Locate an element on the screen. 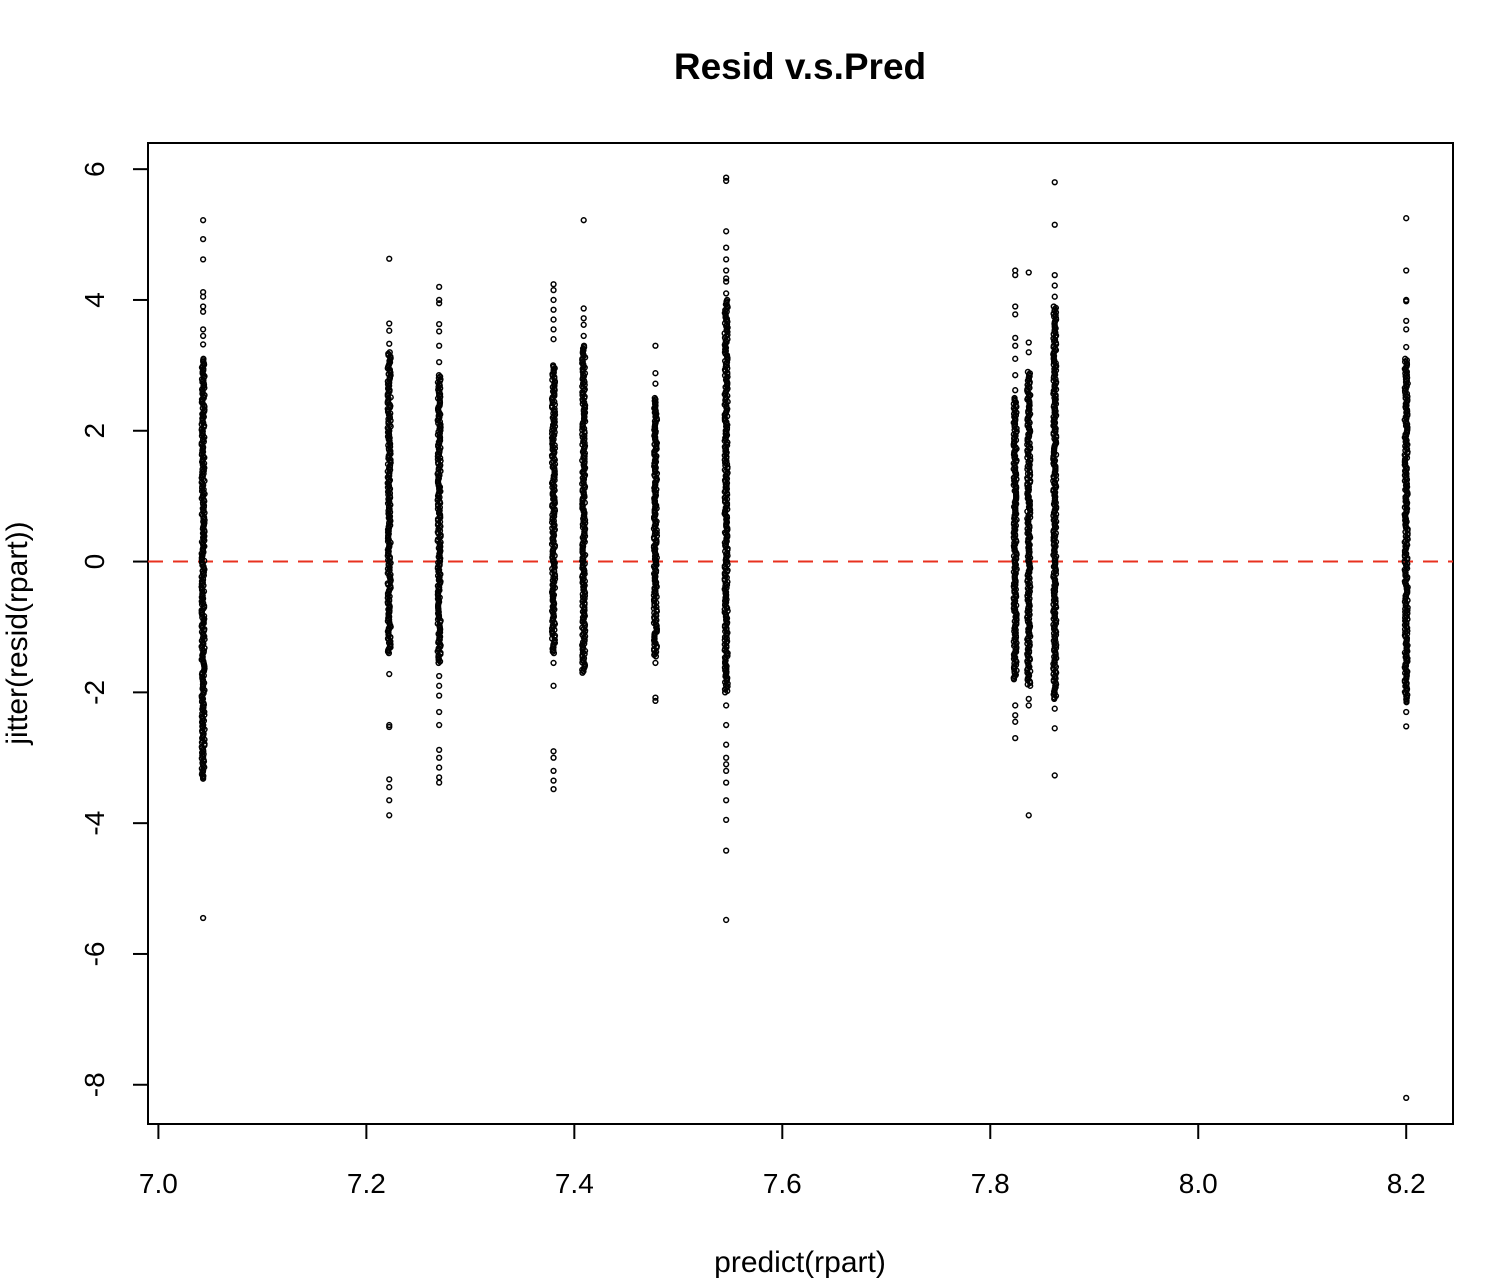  y-axis: -8 -6 -4 -2 0 2 4 6 is located at coordinates (114, 629).